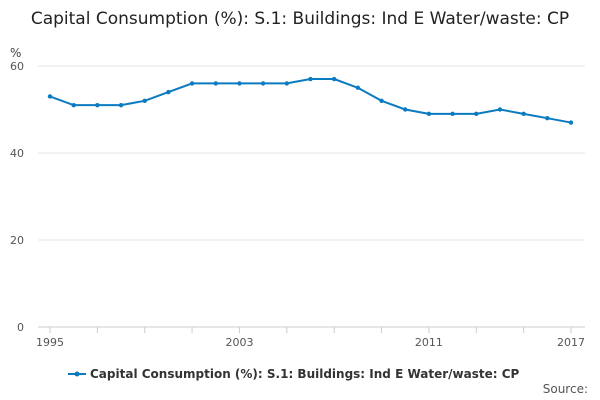 This screenshot has width=600, height=400. I want to click on y-tick-label: 40, so click(17, 153).